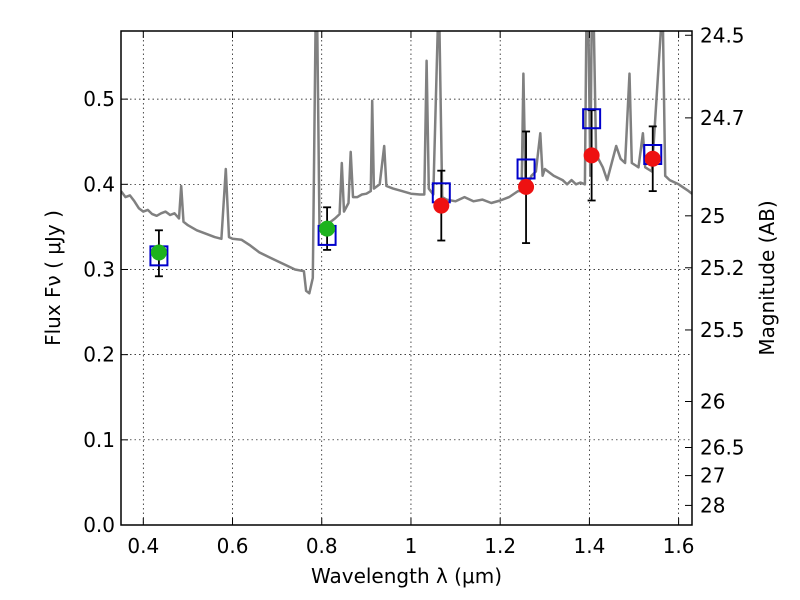 Image resolution: width=800 pixels, height=600 pixels. Describe the element at coordinates (722, 330) in the screenshot. I see `right-tick-label: 25.5` at that location.